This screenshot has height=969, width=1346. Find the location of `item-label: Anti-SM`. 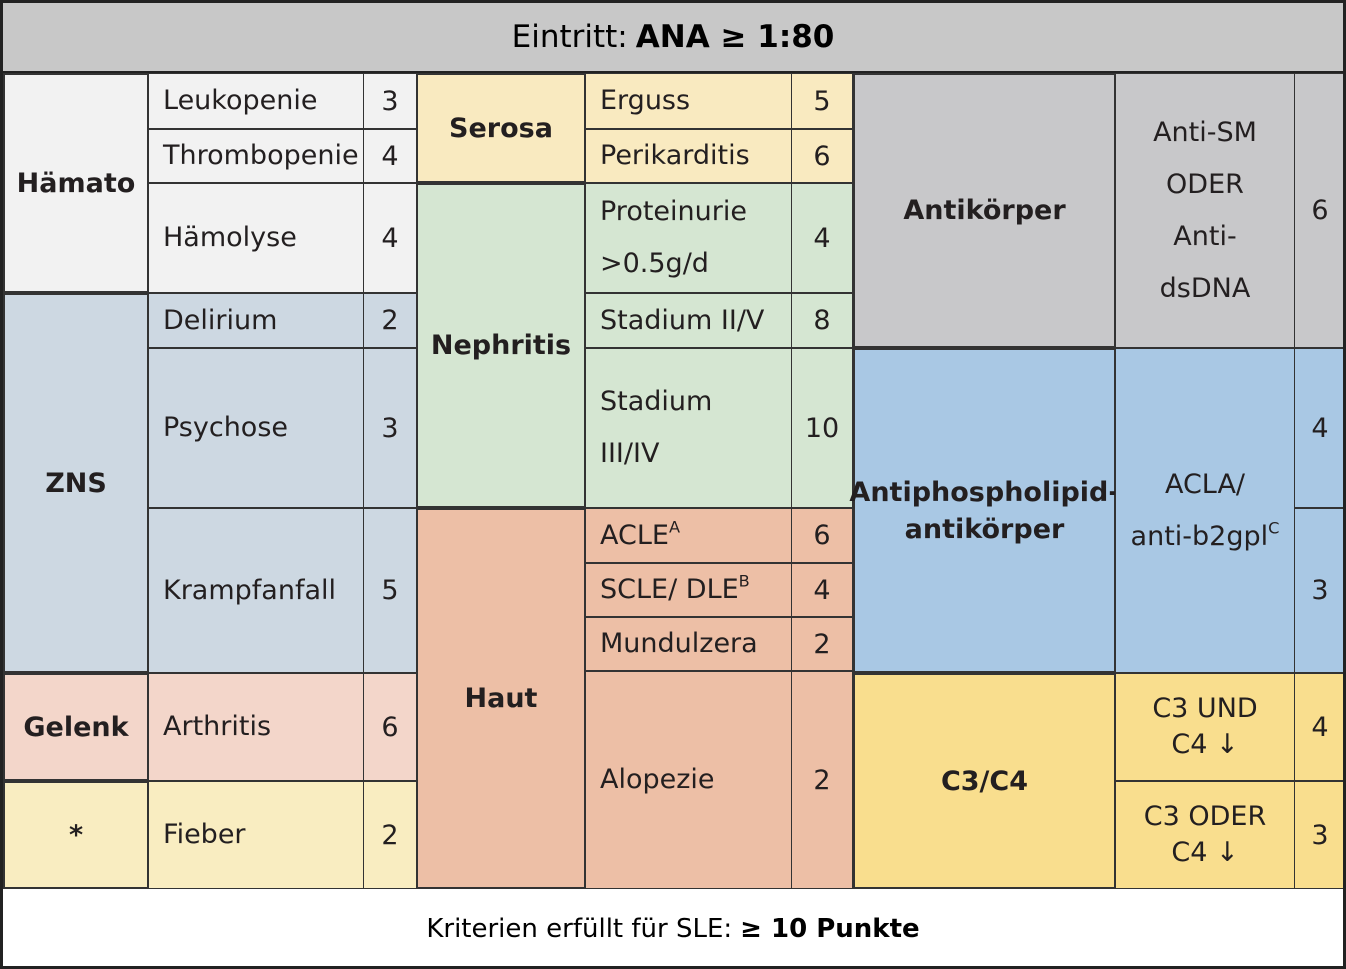

item-label: Anti-SM is located at coordinates (1205, 132).